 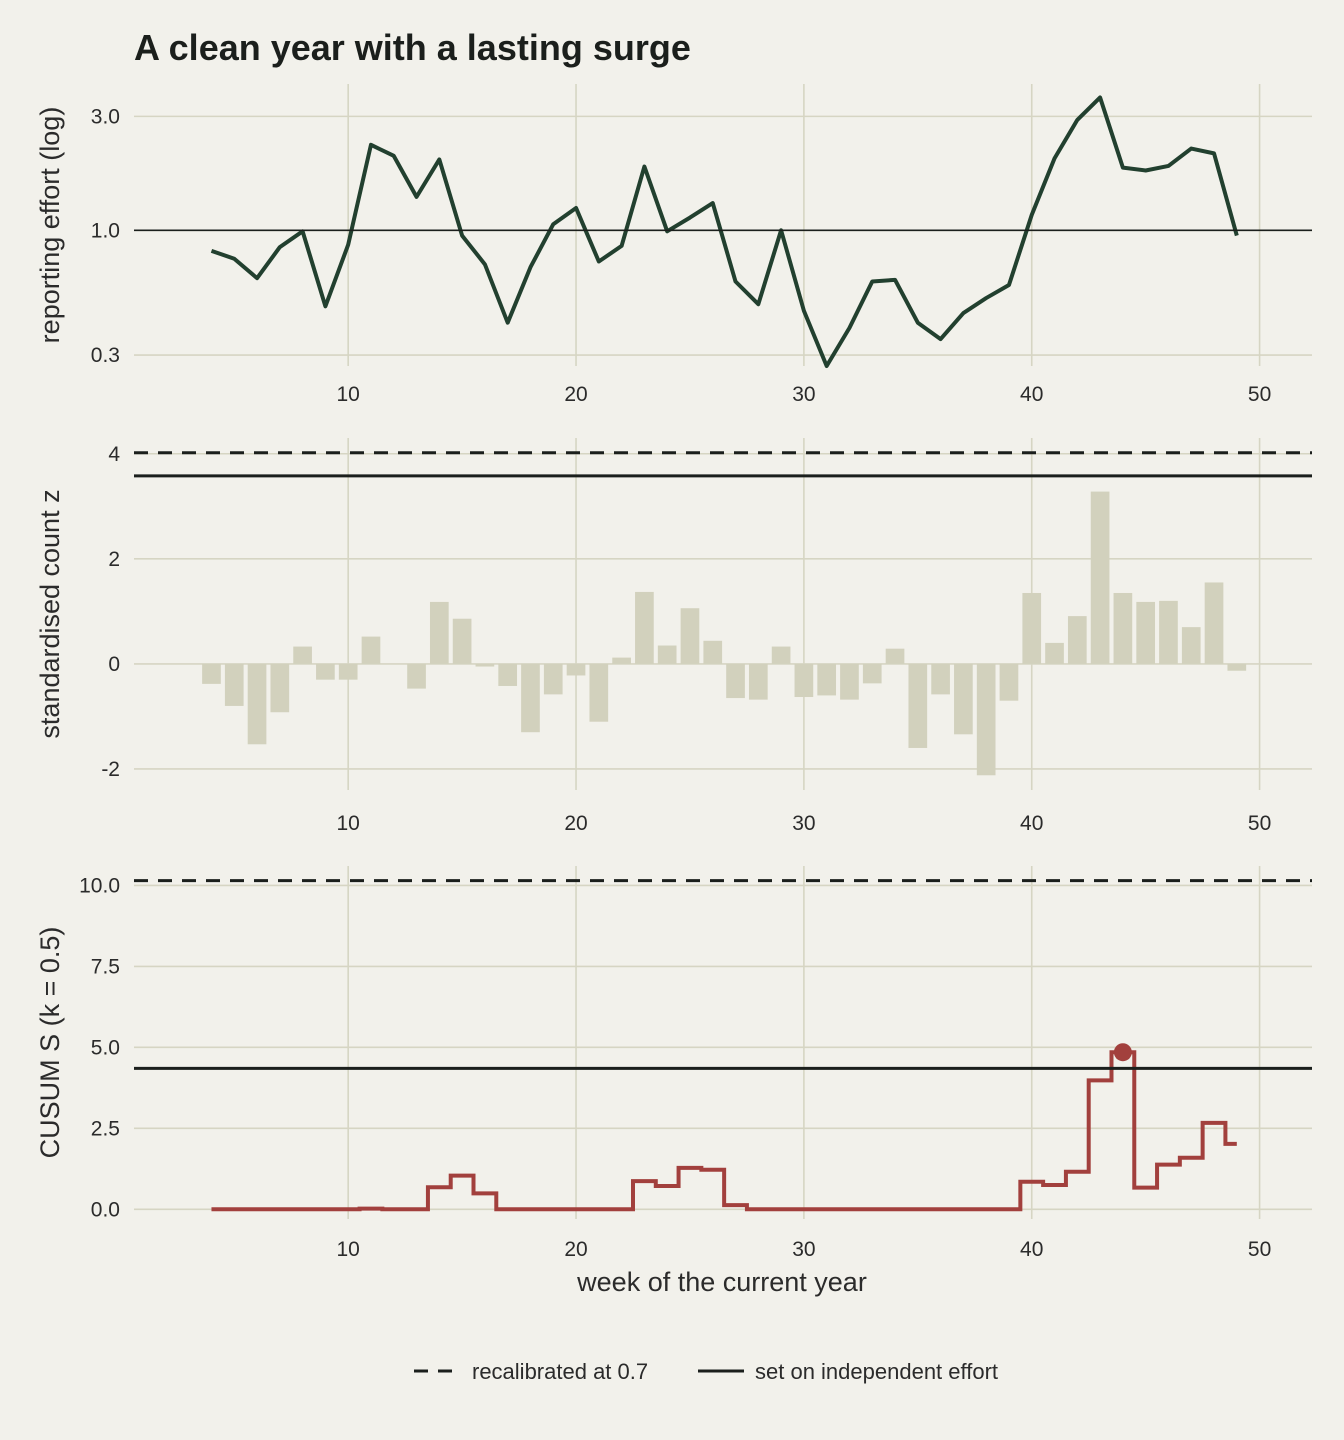 What do you see at coordinates (114, 559) in the screenshot?
I see `y-tick-label: 2` at bounding box center [114, 559].